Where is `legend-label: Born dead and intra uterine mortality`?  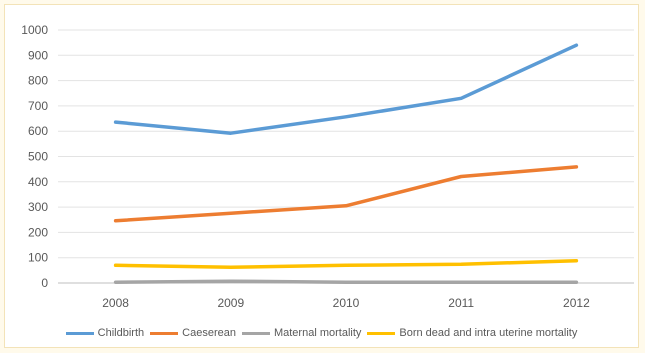
legend-label: Born dead and intra uterine mortality is located at coordinates (488, 333).